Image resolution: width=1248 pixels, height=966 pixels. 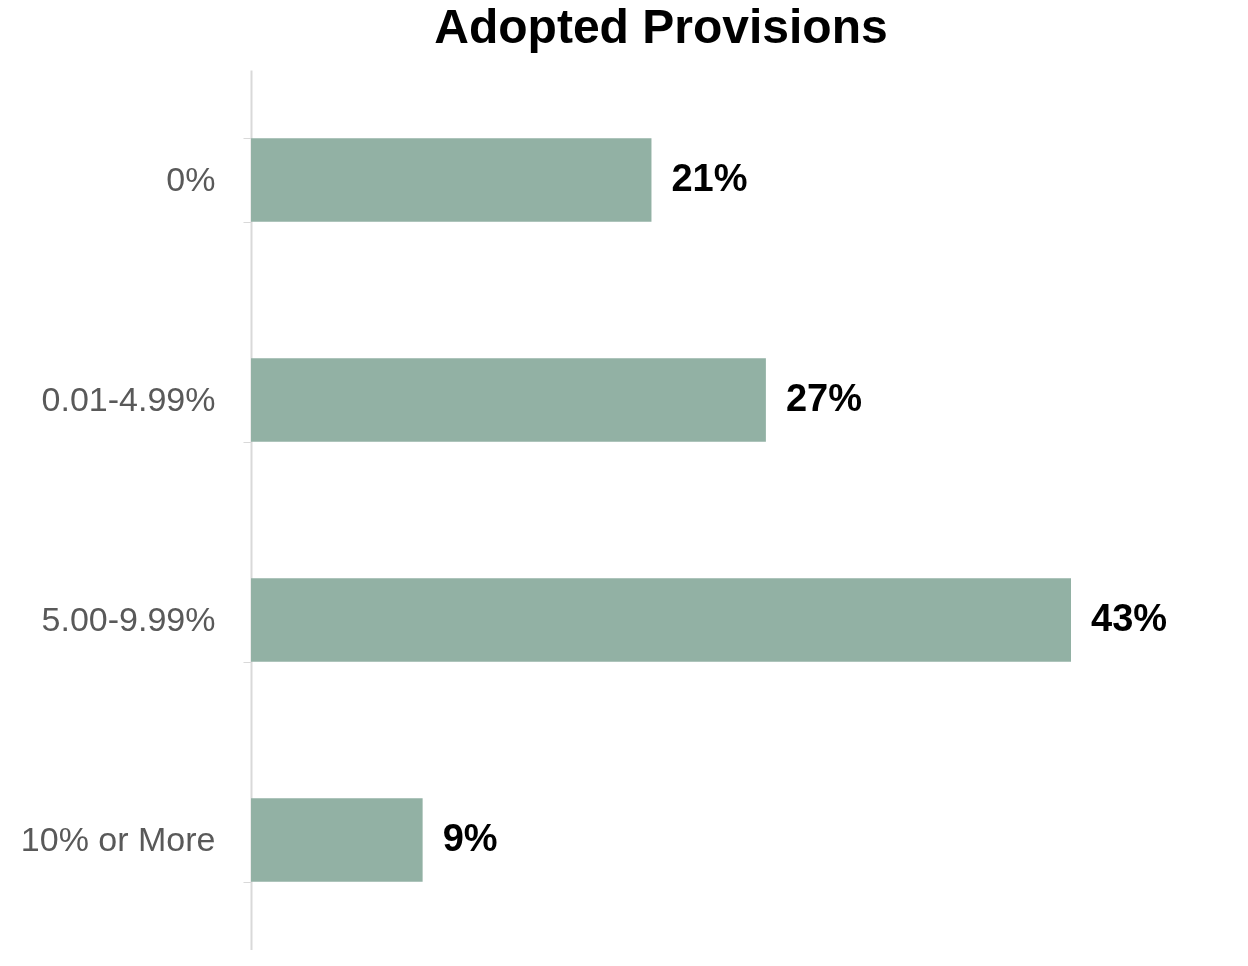 What do you see at coordinates (128, 618) in the screenshot?
I see `y-tick-label: 5.00-9.99%` at bounding box center [128, 618].